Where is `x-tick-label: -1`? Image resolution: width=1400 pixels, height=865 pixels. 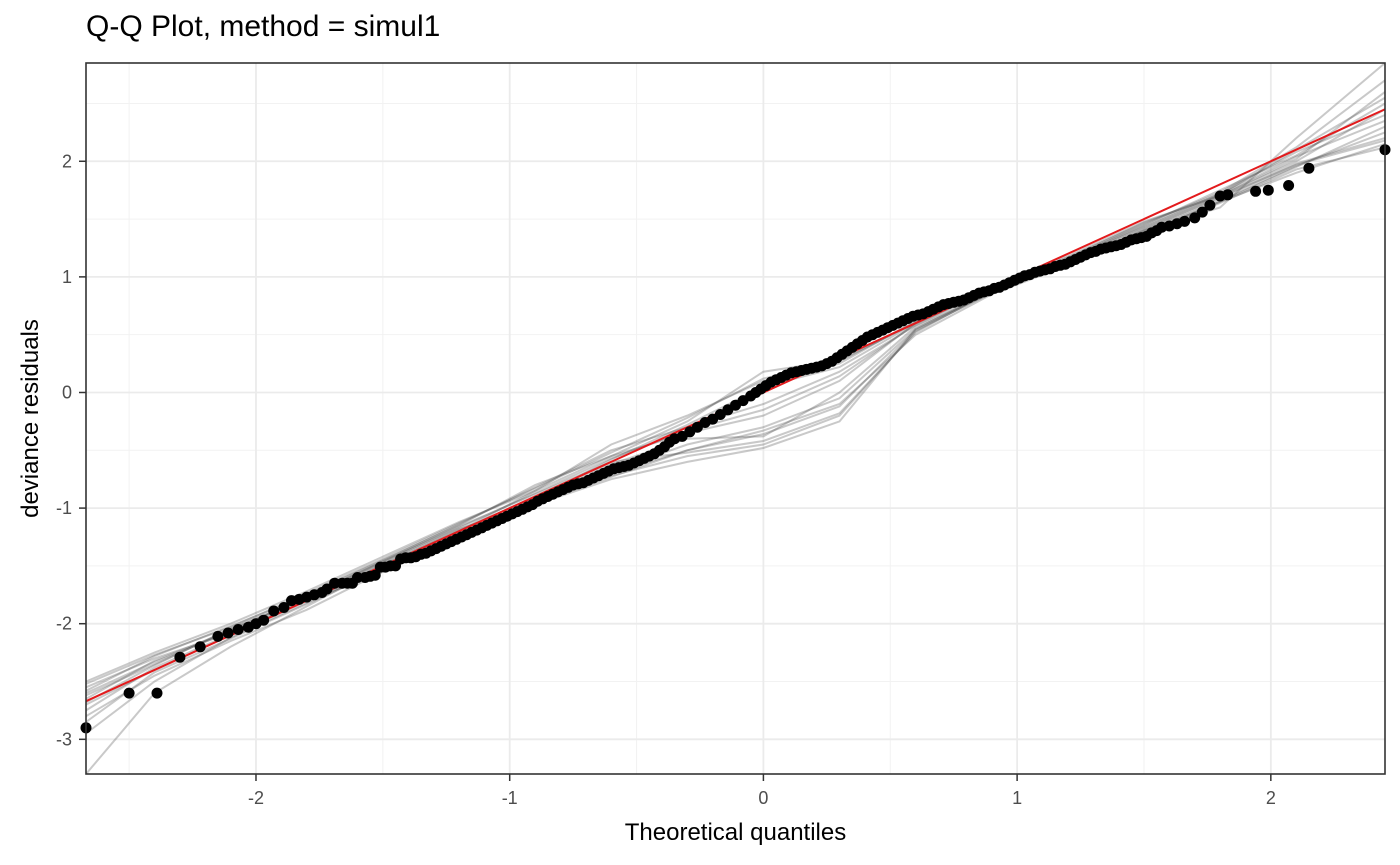
x-tick-label: -1 is located at coordinates (510, 798).